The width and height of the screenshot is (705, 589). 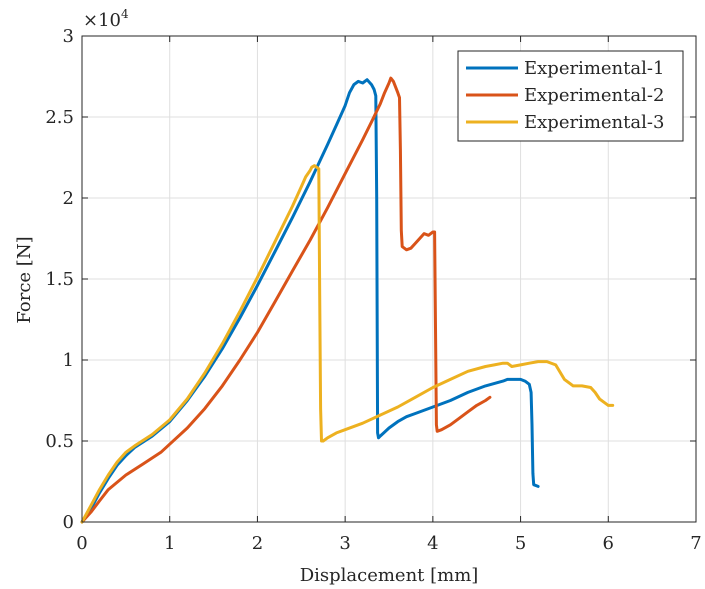 I want to click on x-tick-label: 7, so click(x=695, y=543).